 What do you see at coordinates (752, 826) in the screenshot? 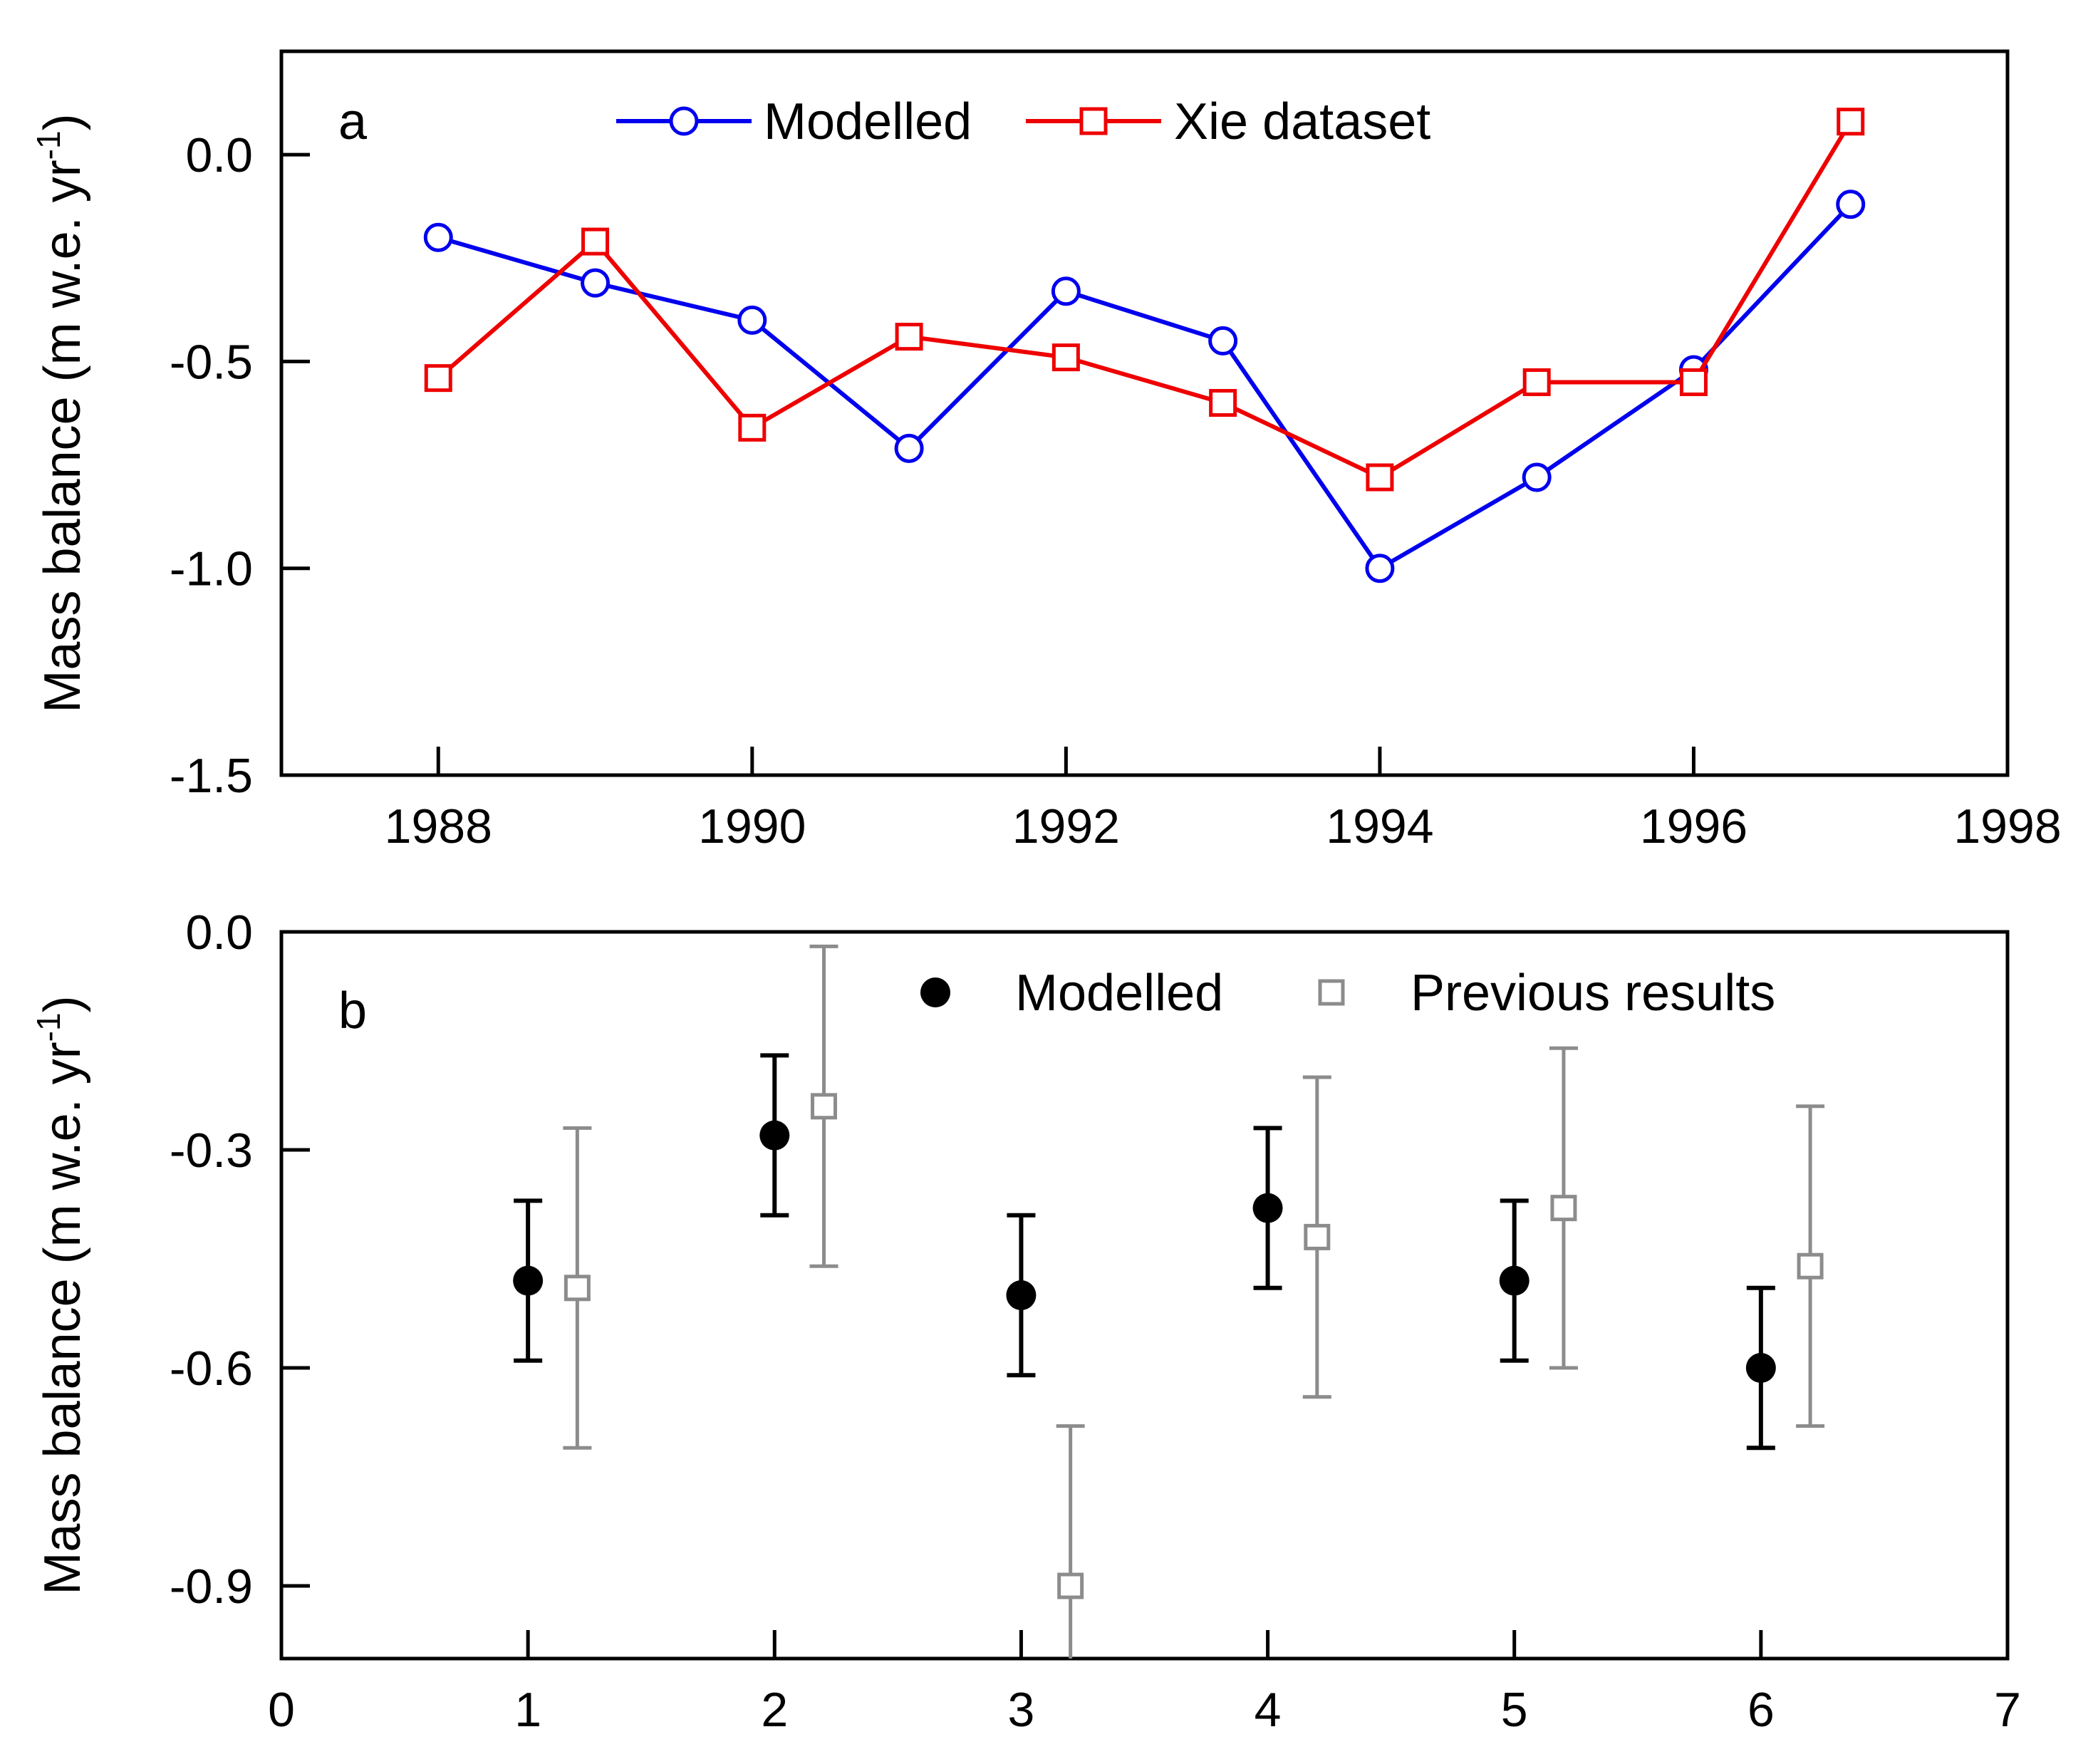
I see `x-tick-label: 1990` at bounding box center [752, 826].